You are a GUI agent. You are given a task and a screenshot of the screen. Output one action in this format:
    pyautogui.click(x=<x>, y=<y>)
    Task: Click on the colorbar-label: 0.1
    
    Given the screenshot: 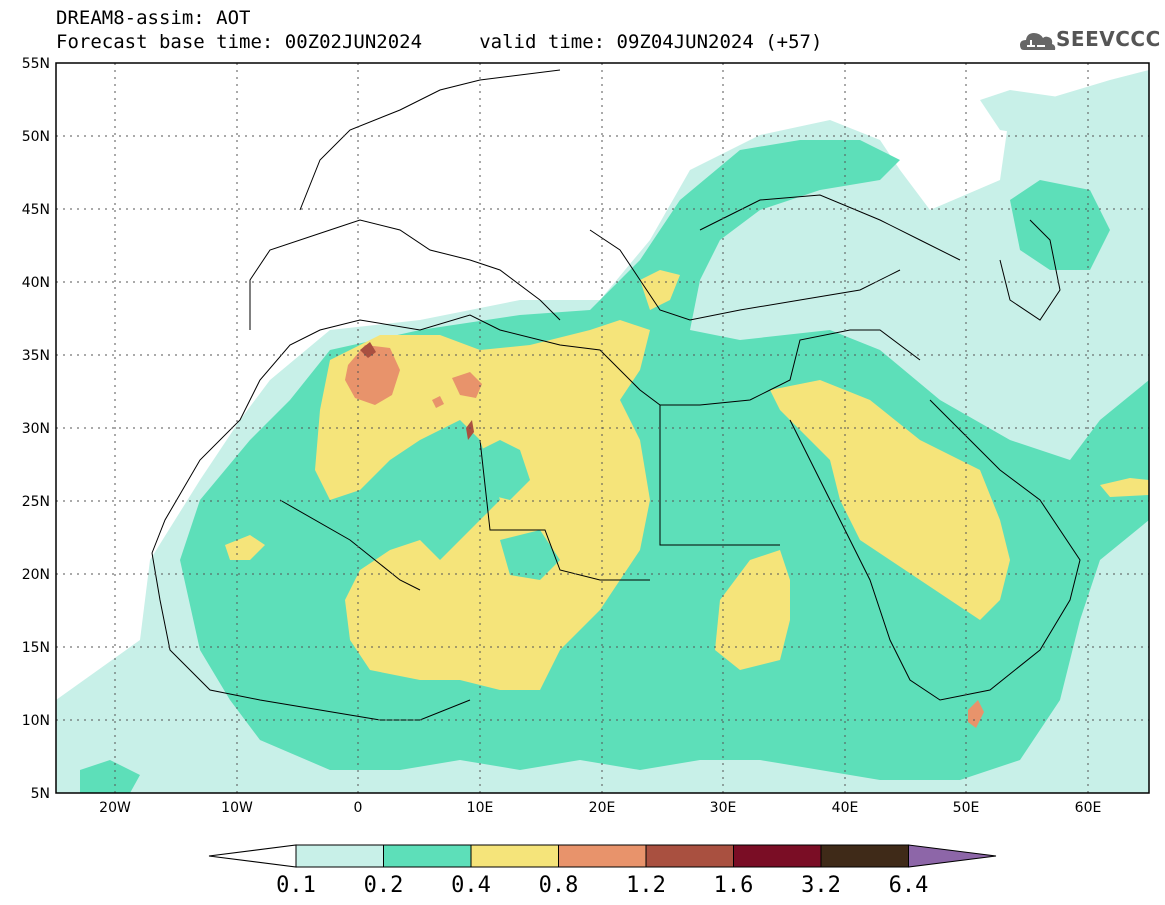 What is the action you would take?
    pyautogui.click(x=296, y=885)
    